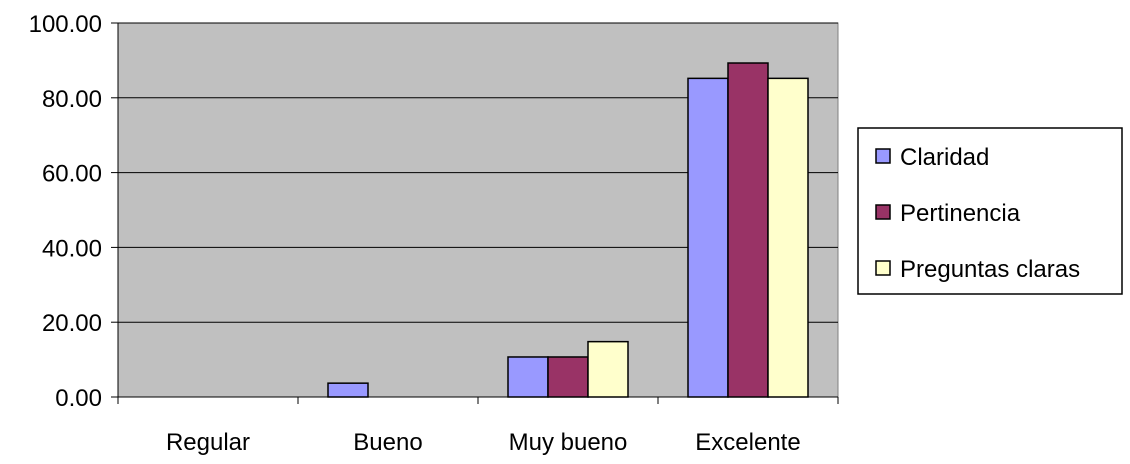 Image resolution: width=1130 pixels, height=464 pixels. I want to click on y-tick-label: 80.00, so click(72, 99).